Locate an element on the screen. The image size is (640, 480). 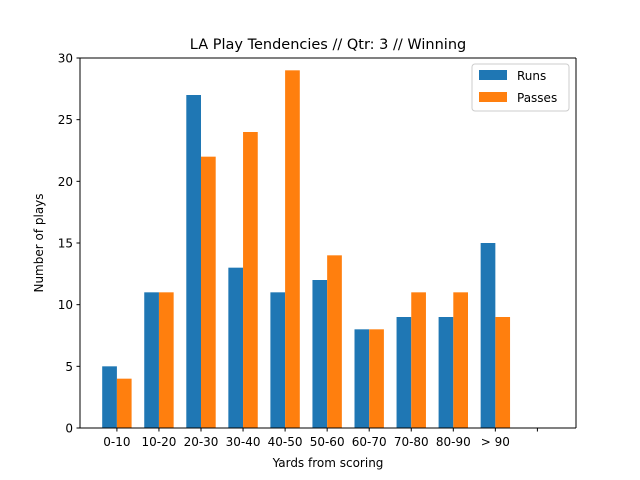
y-tick-label: 5 is located at coordinates (69, 367).